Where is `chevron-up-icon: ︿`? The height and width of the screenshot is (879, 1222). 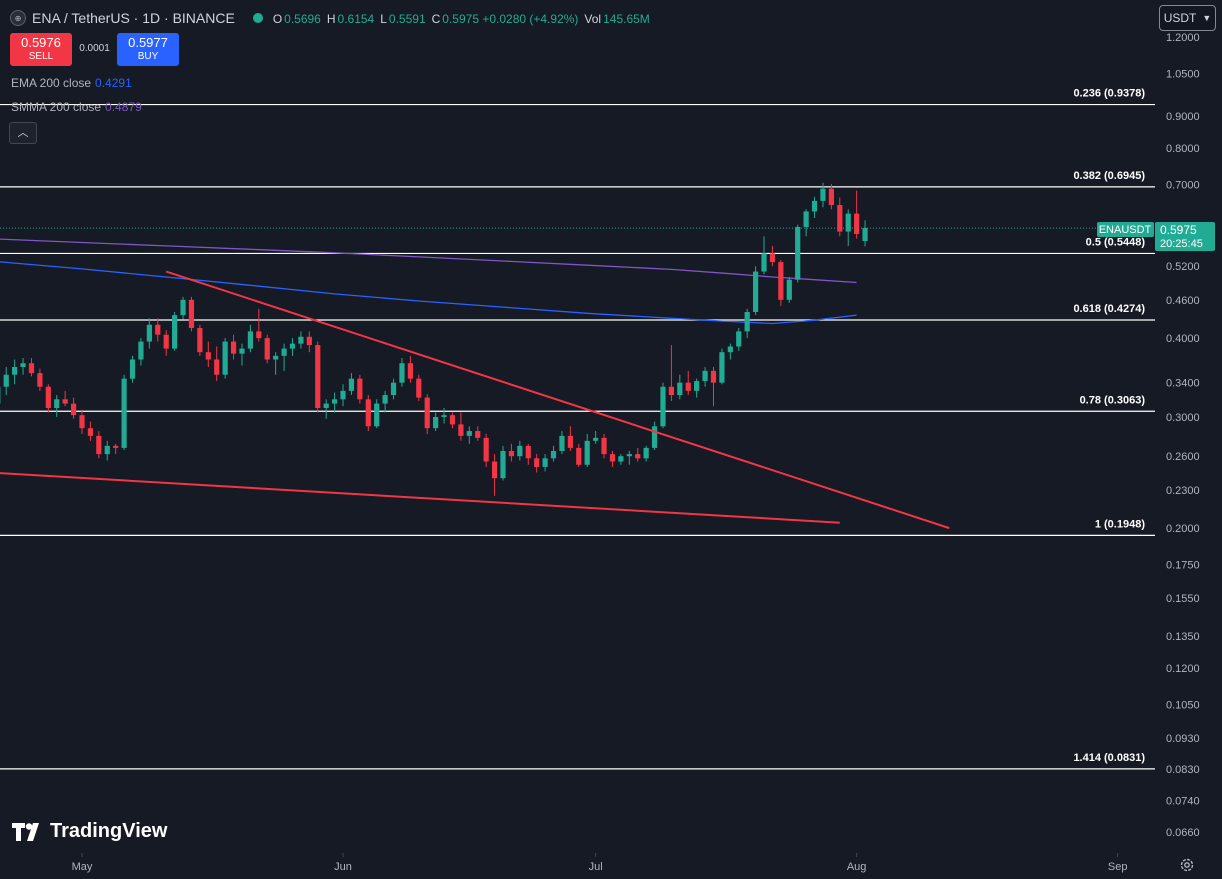 chevron-up-icon: ︿ is located at coordinates (23, 133).